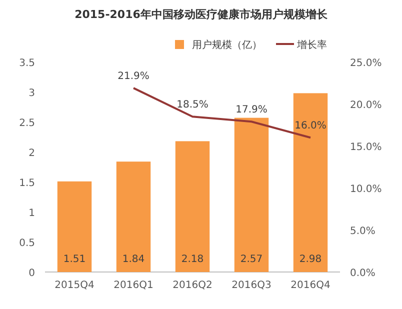  I want to click on chart-title: 2015-2016年中国移动医疗健康市场用户规模增长, so click(201, 14).